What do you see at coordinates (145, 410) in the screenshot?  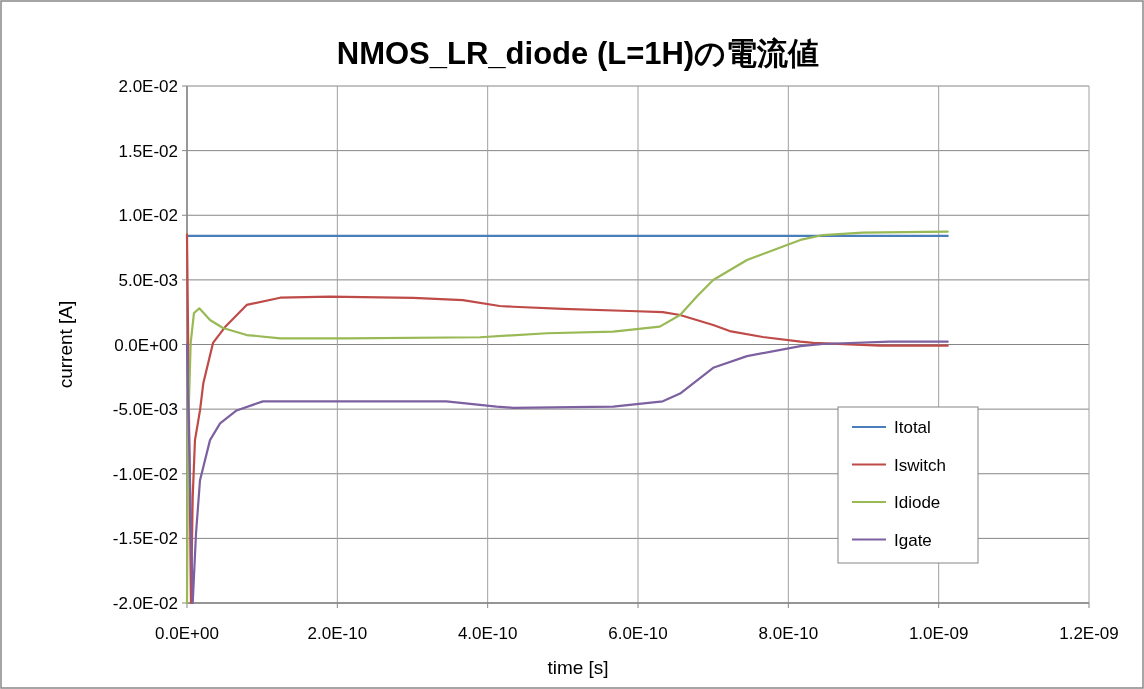 I see `y-tick-label: -5.0E-03` at bounding box center [145, 410].